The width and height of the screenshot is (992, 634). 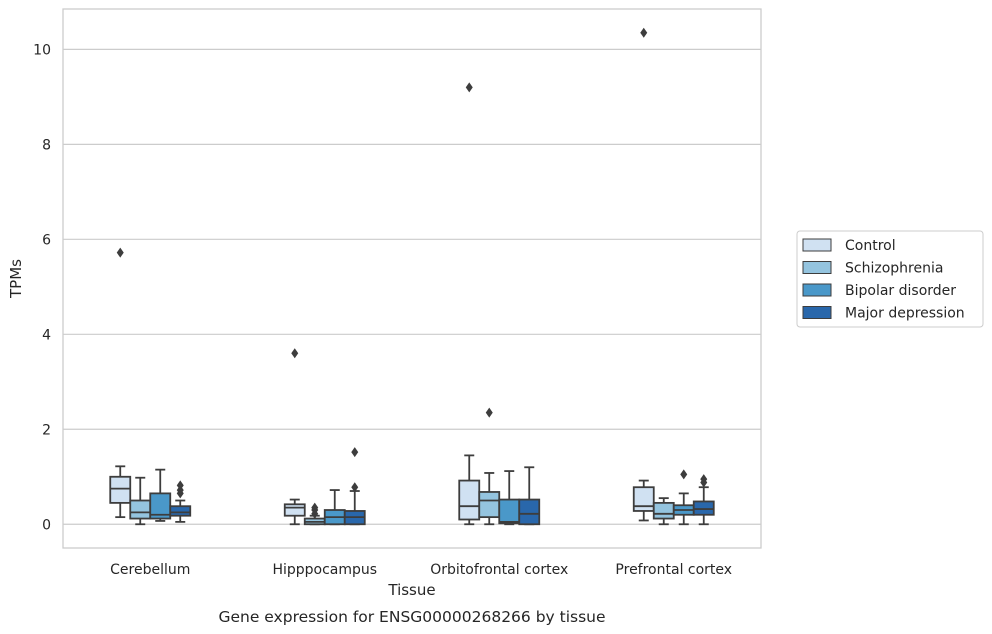 I want to click on y-tick-label: 4, so click(x=46, y=335).